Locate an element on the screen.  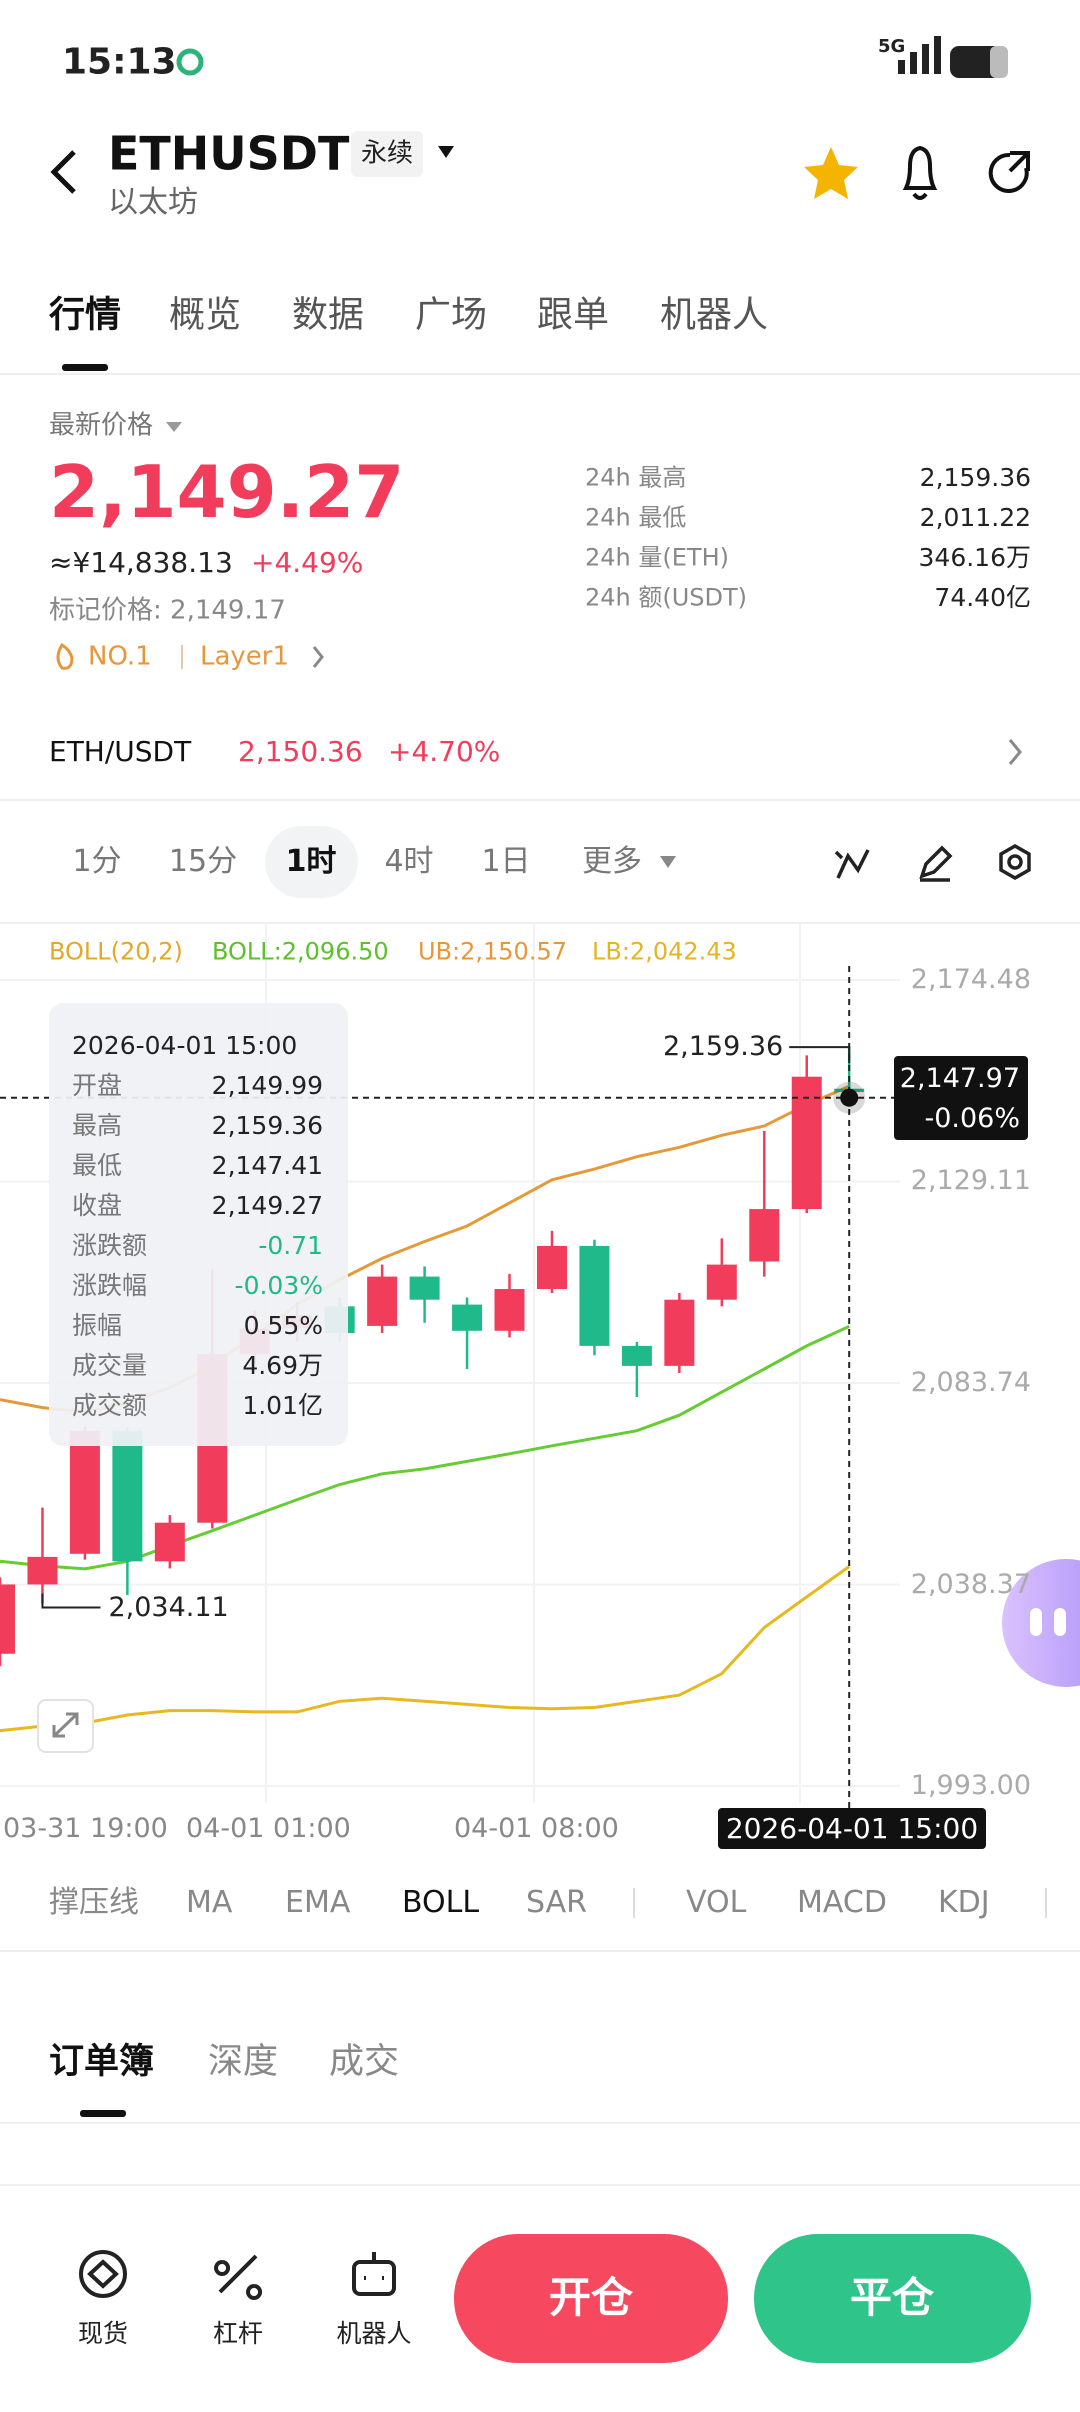
spot-pair: ETH/USDT is located at coordinates (120, 752).